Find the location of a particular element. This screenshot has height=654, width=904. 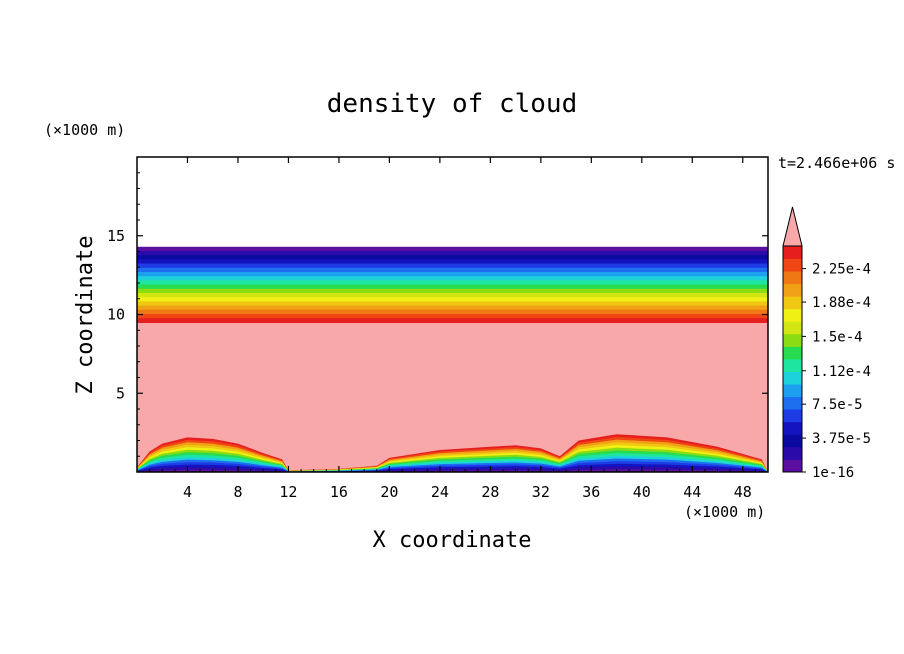

z-unit-label: (×1000 m) is located at coordinates (84, 130).